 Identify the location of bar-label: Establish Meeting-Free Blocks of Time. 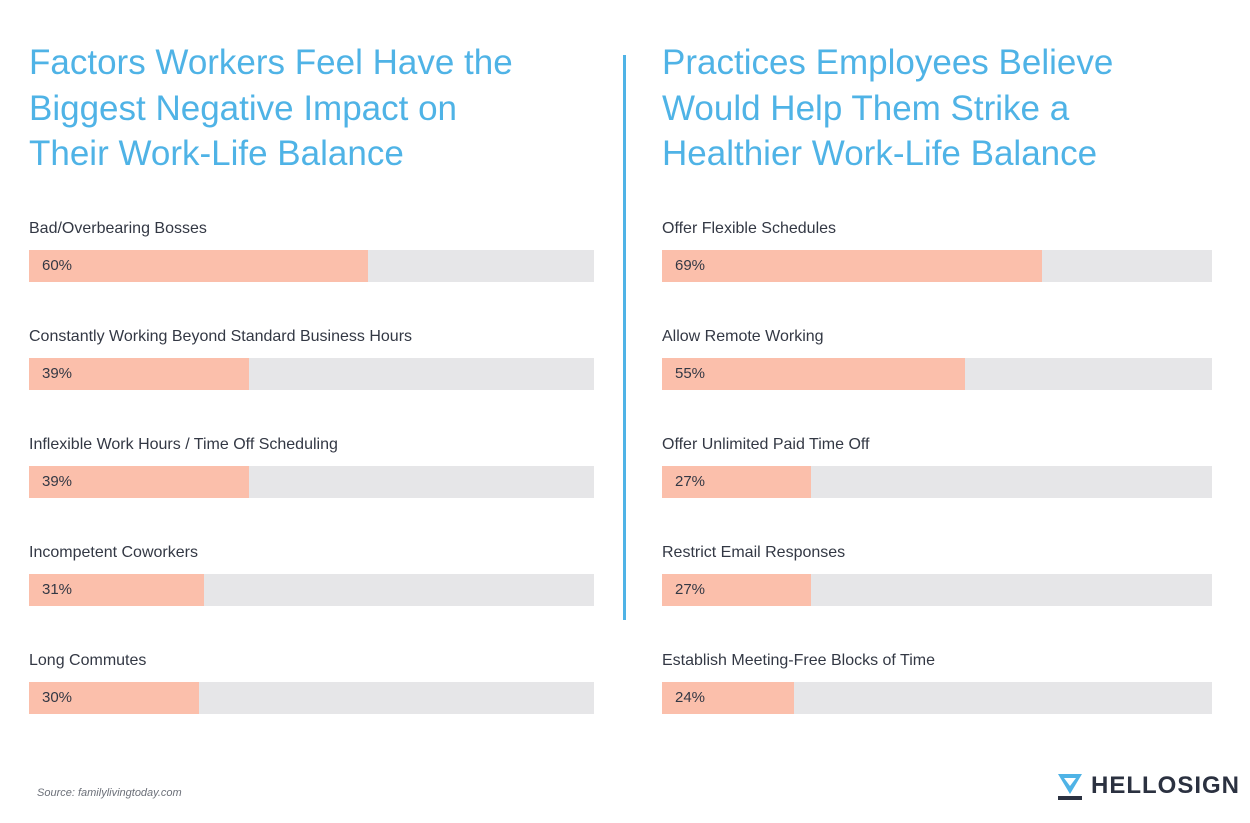
(798, 660).